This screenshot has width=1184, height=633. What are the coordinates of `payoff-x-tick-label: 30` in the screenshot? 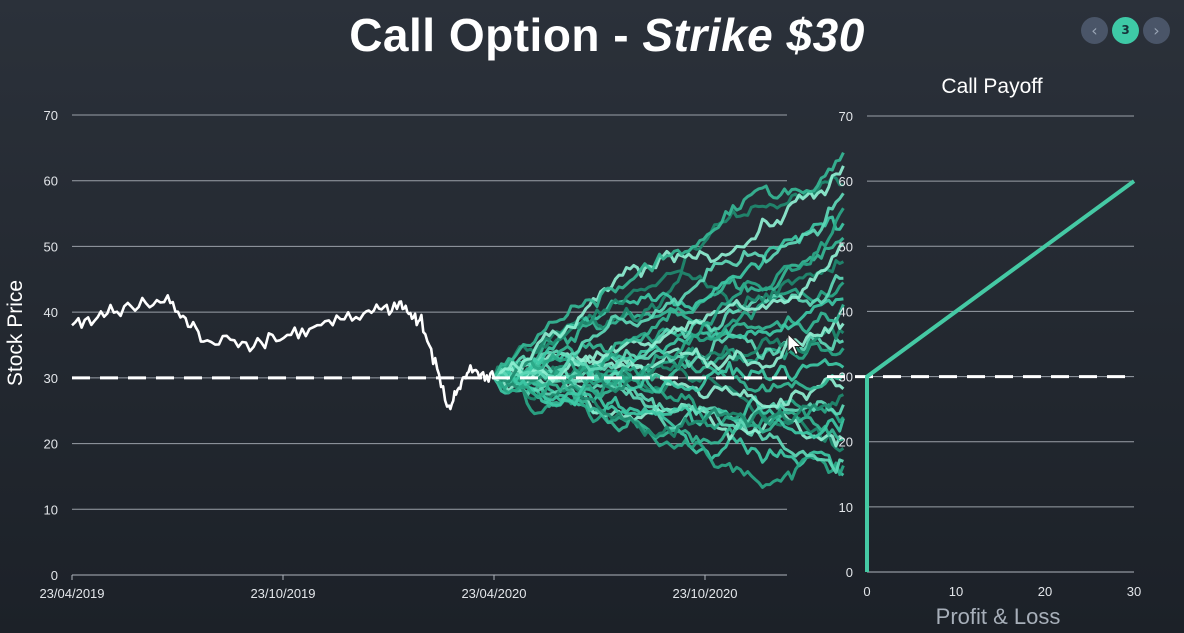 It's located at (1134, 591).